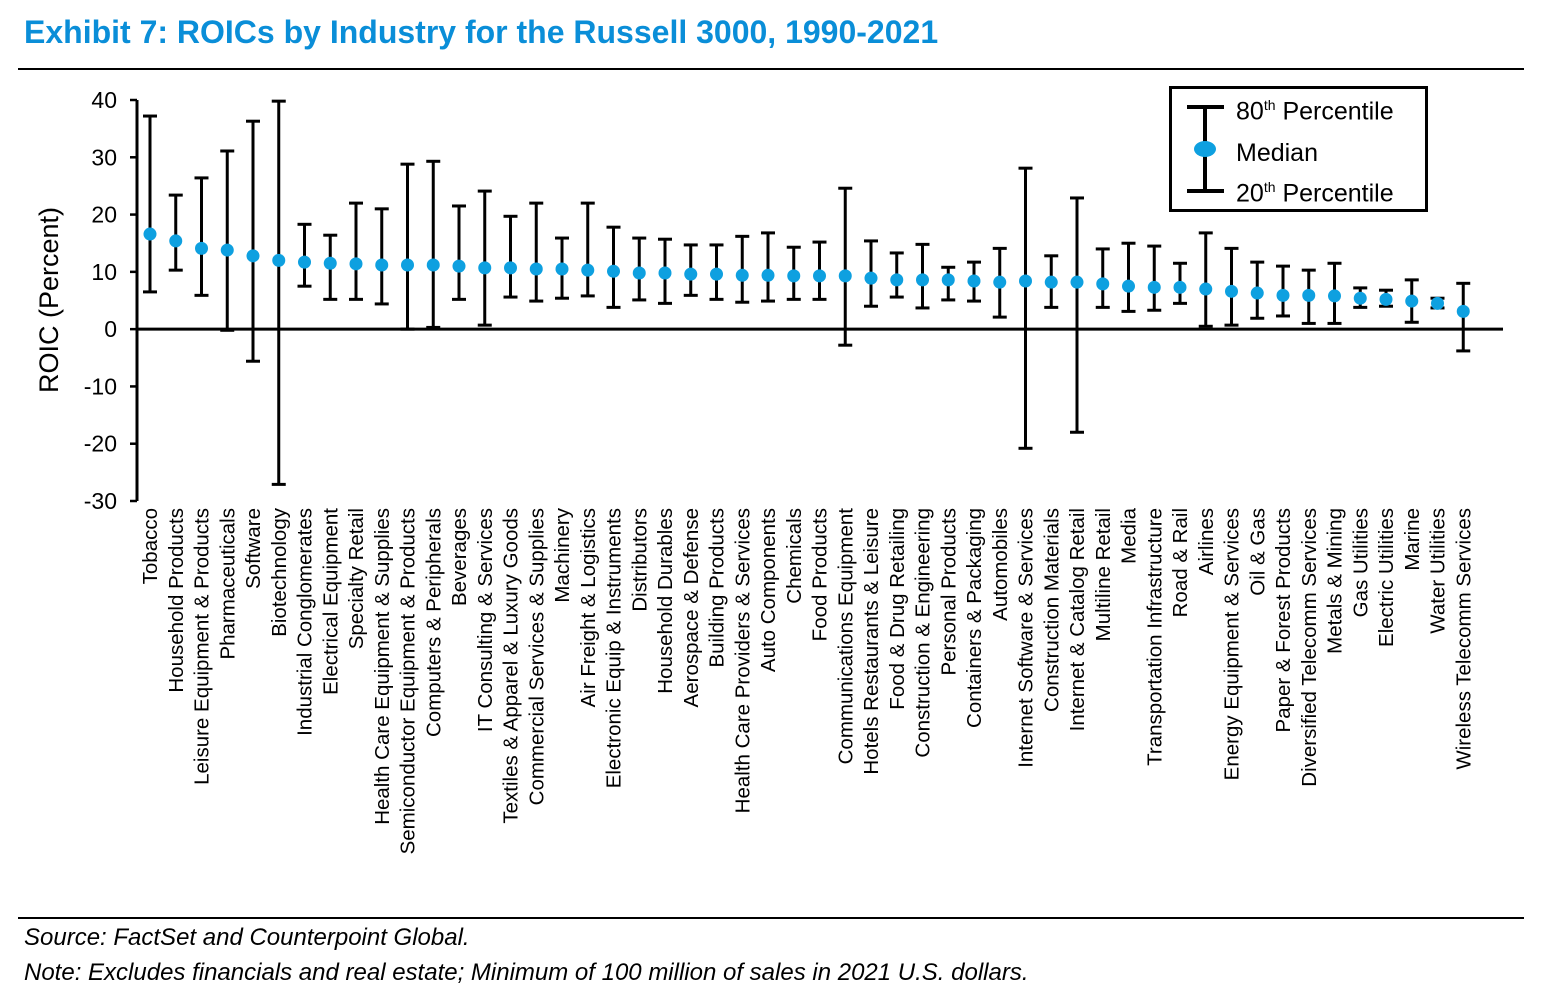 This screenshot has width=1554, height=1000. What do you see at coordinates (1335, 581) in the screenshot?
I see `x-tick-label: Metals & Mining` at bounding box center [1335, 581].